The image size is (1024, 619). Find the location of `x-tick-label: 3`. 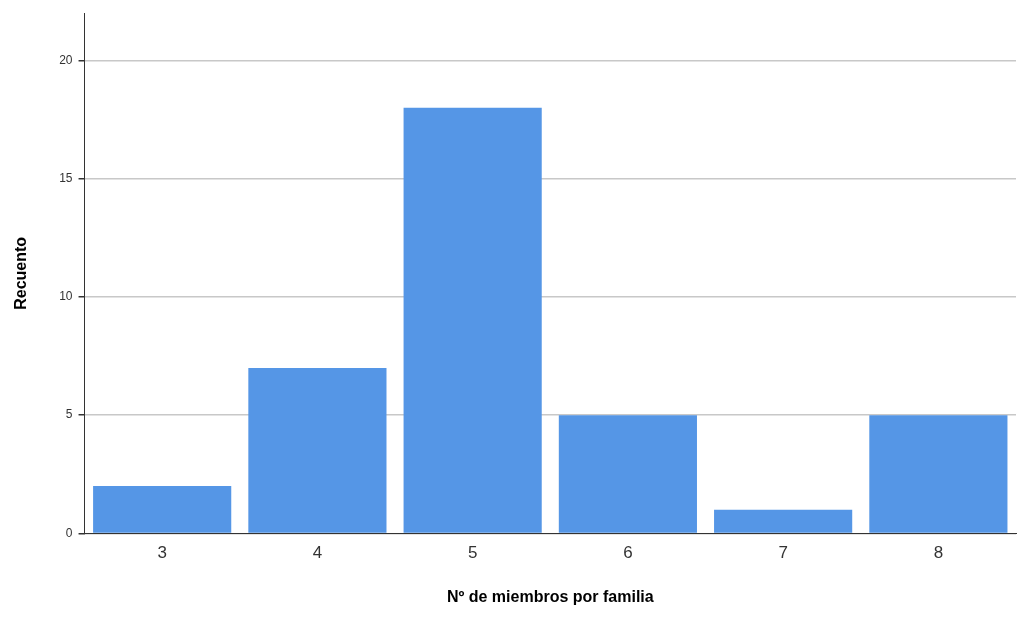

x-tick-label: 3 is located at coordinates (162, 553).